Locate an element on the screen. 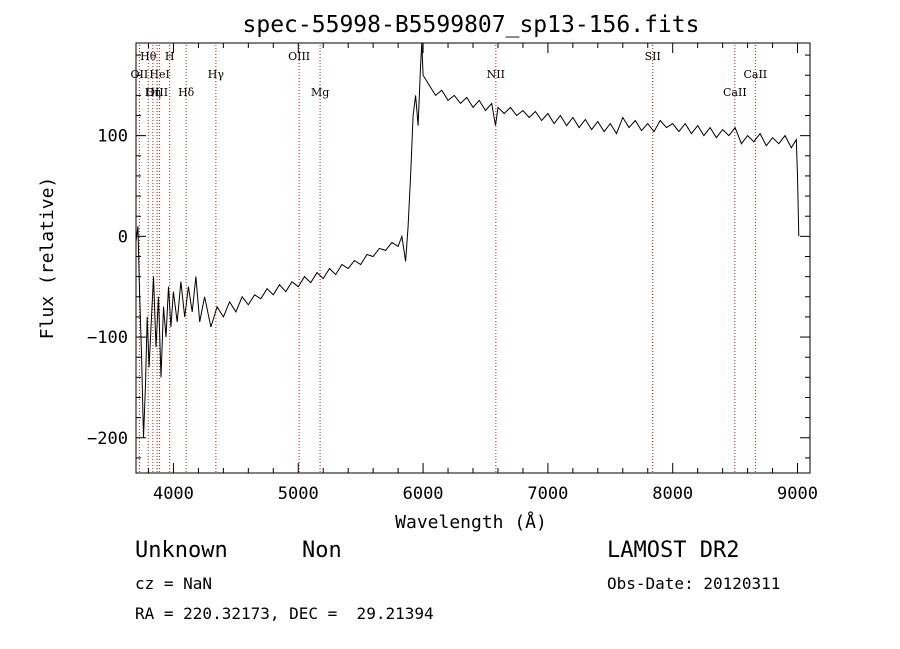  x-tick-label: 6000 is located at coordinates (423, 494).